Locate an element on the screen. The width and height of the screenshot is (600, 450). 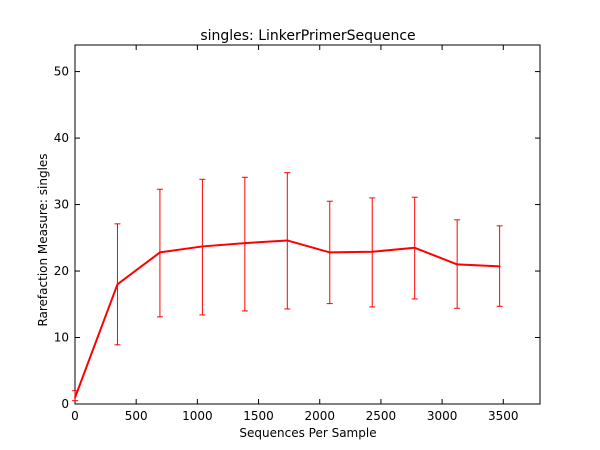
x-tick-label: 0 is located at coordinates (75, 416).